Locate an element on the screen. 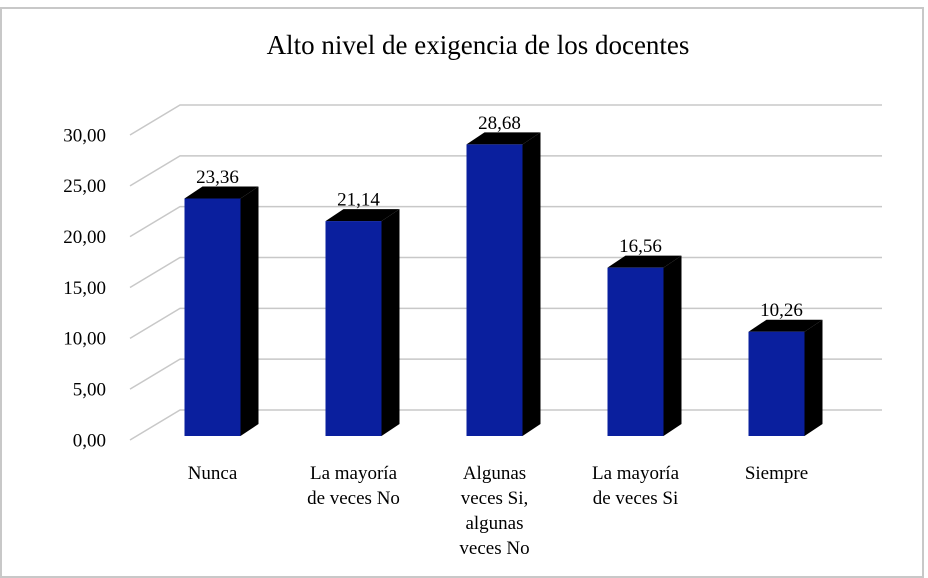 This screenshot has width=928, height=578. y-tick-label: 15,00 is located at coordinates (84, 288).